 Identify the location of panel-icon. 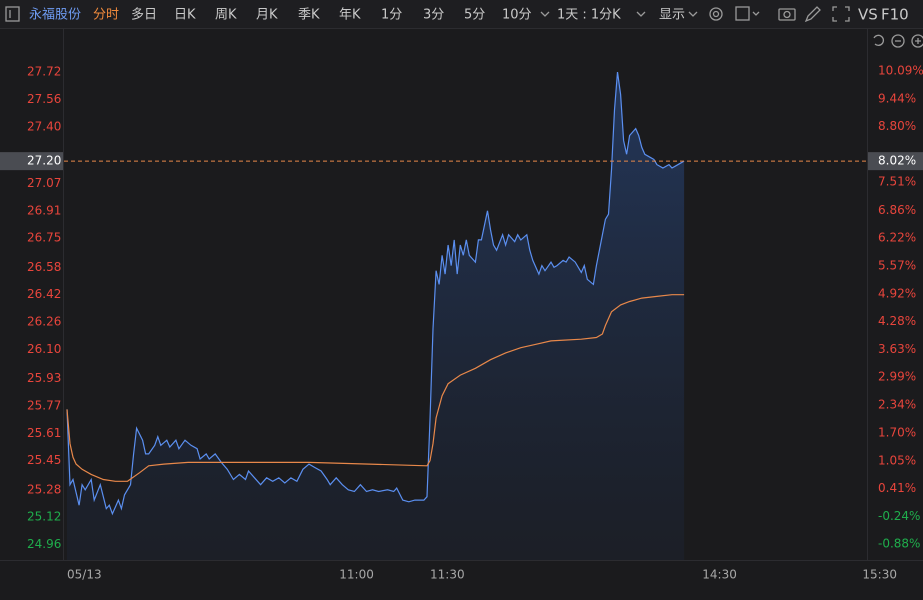
(12, 14).